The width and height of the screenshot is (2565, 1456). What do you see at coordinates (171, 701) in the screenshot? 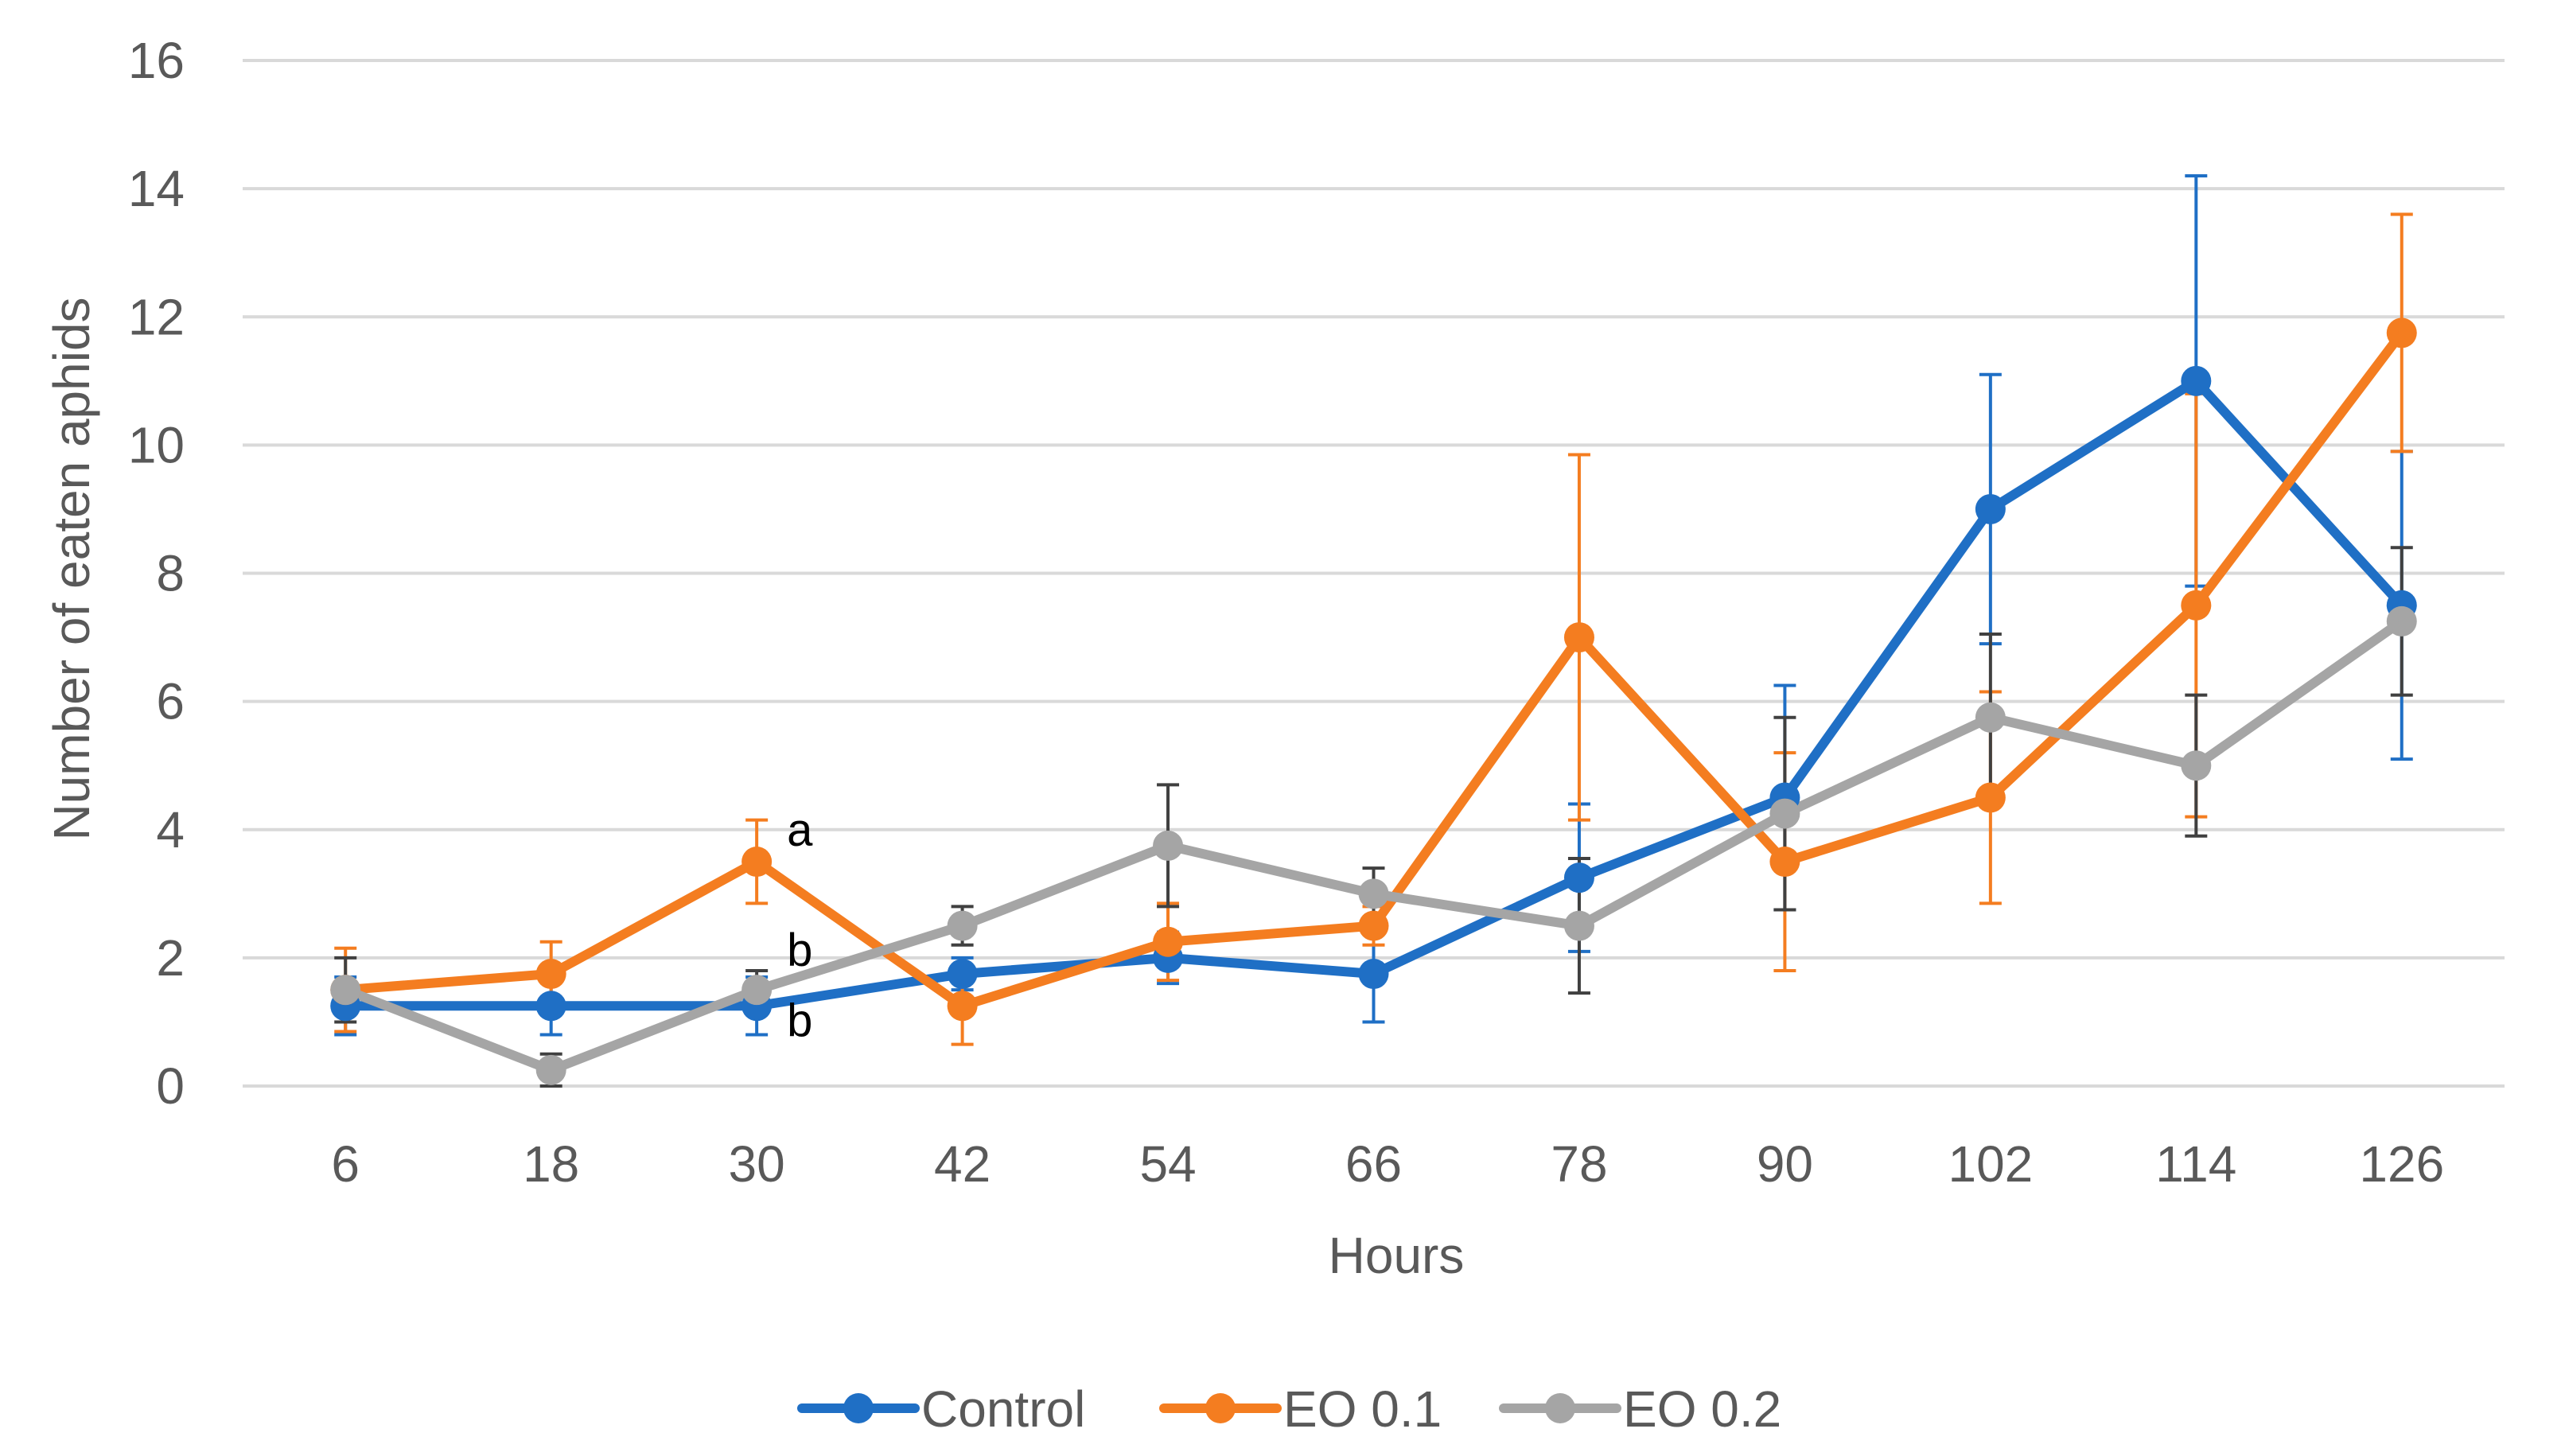
I see `y-tick-label-6: 6` at bounding box center [171, 701].